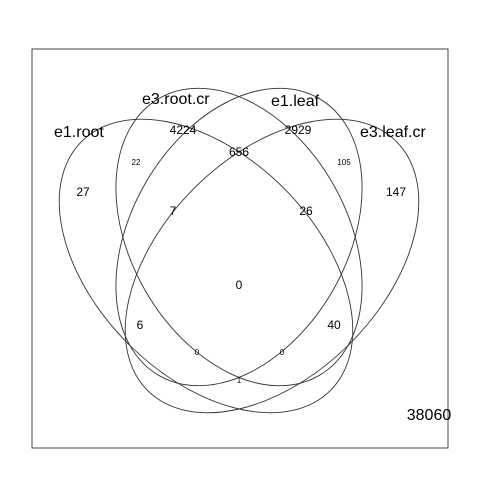 The width and height of the screenshot is (480, 480). I want to click on count-e1-root-e1-leaf: 1, so click(239, 380).